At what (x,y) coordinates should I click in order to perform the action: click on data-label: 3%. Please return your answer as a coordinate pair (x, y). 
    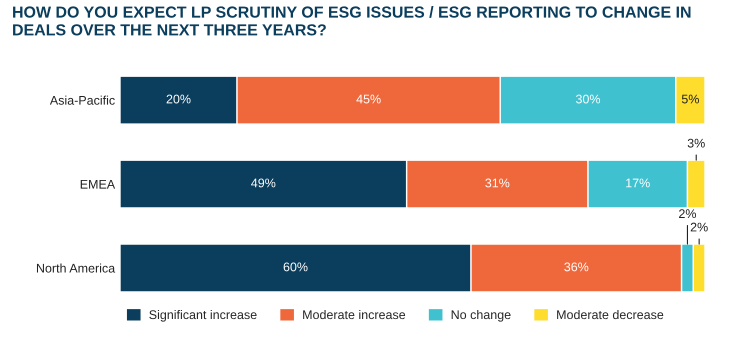
    Looking at the image, I should click on (696, 143).